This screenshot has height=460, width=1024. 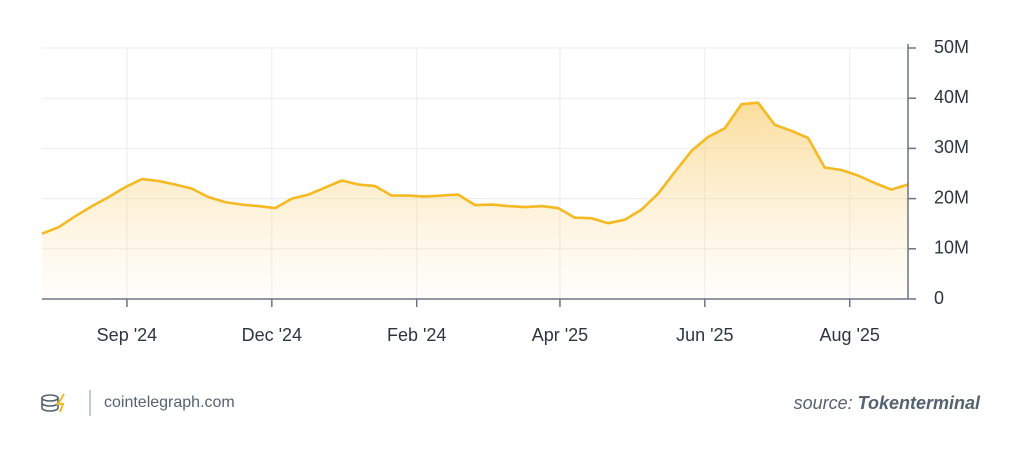 I want to click on source-prefix: source:, so click(x=823, y=403).